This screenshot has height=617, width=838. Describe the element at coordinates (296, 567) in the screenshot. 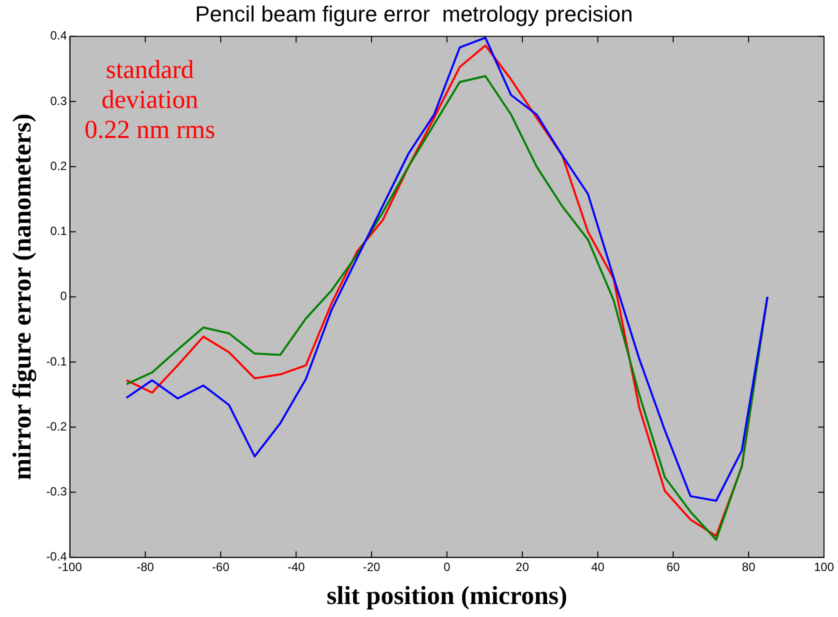

I see `x-tick-label: -40` at that location.